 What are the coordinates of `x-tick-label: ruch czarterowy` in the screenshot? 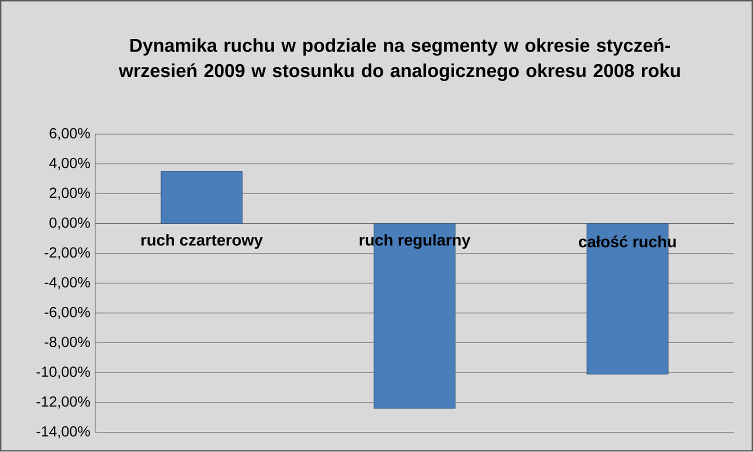 It's located at (202, 242).